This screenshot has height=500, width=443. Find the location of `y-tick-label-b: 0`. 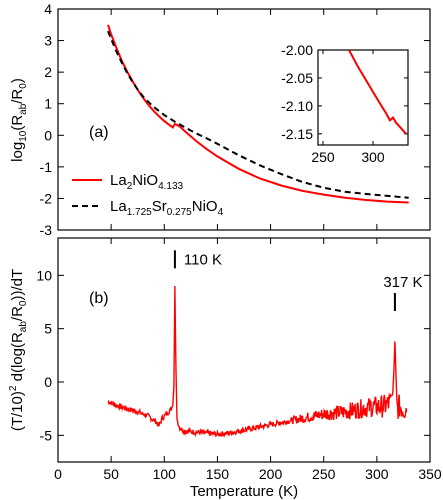

y-tick-label-b: 0 is located at coordinates (48, 382).